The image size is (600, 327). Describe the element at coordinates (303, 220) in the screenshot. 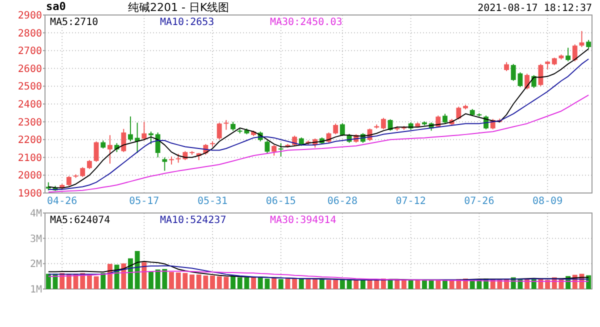

I see `text: MA30:394914` at that location.